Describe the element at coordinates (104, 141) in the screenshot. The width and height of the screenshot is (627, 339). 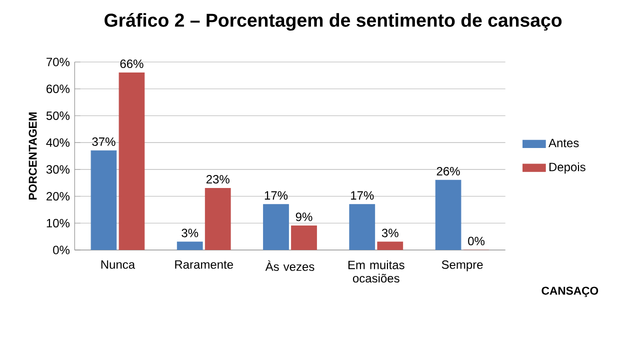
I see `data-label: 37%` at that location.